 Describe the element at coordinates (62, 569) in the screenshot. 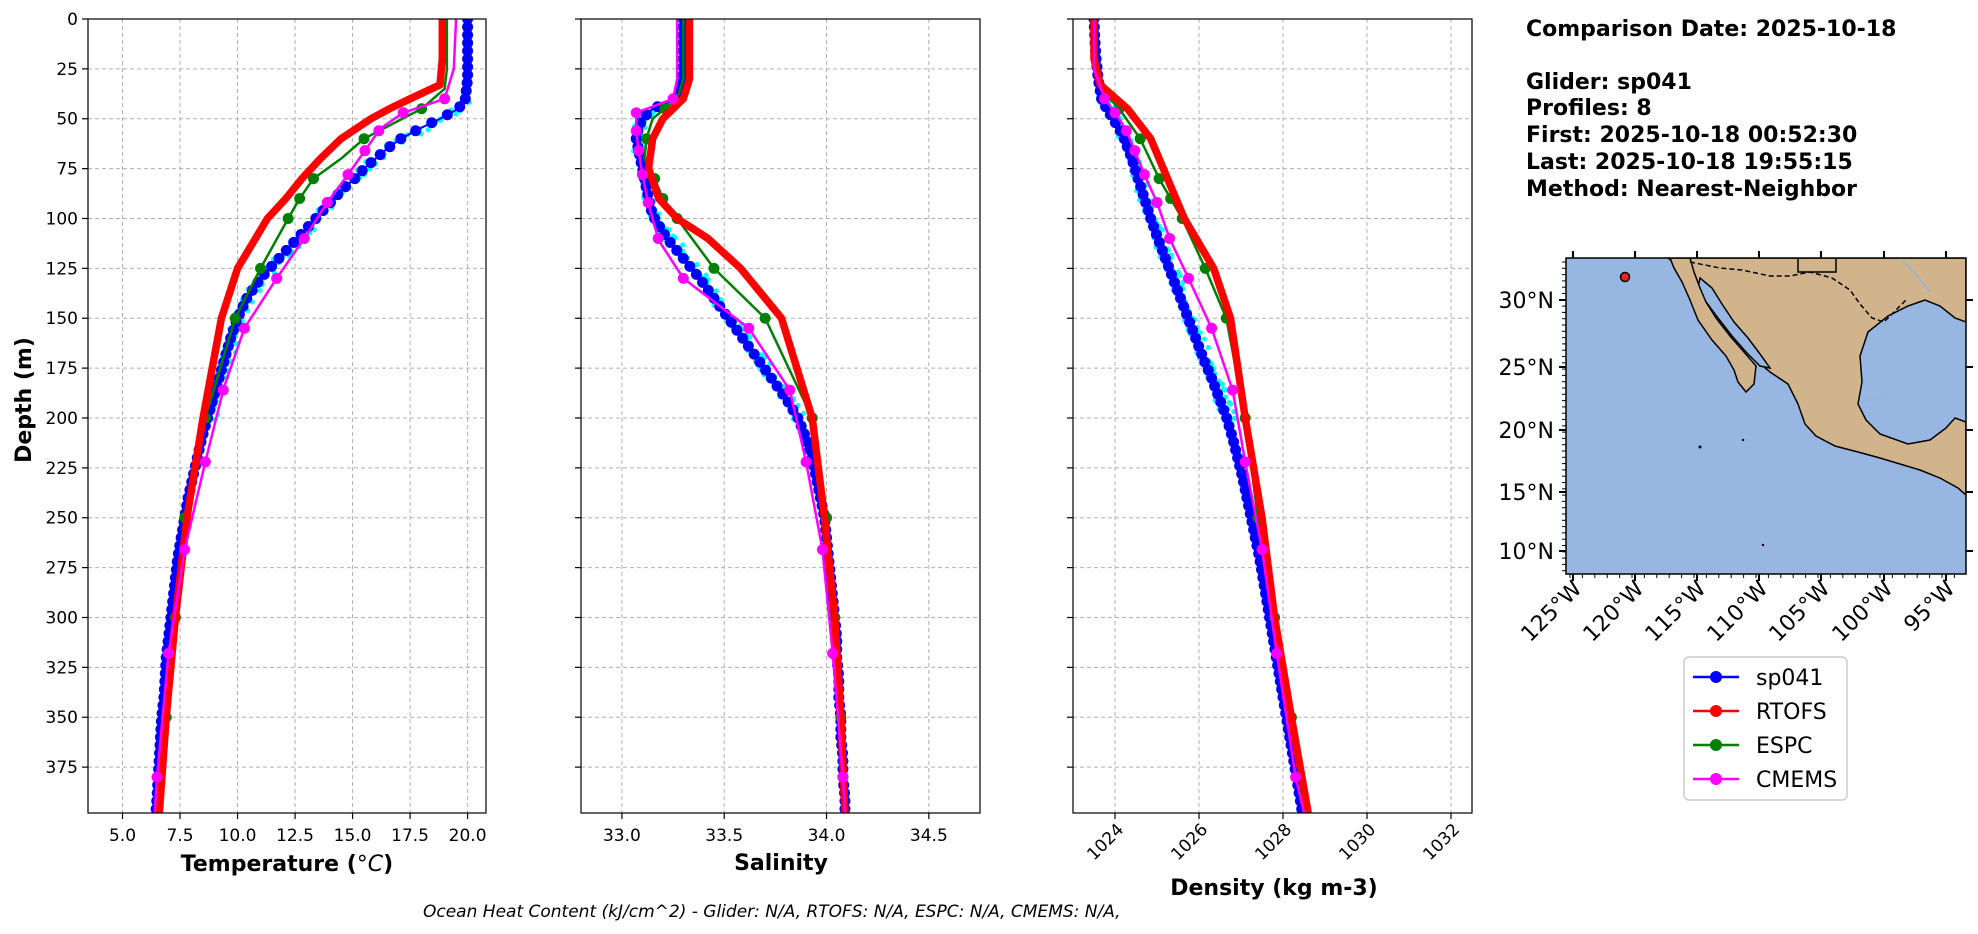

I see `y-tick-label: 275` at that location.